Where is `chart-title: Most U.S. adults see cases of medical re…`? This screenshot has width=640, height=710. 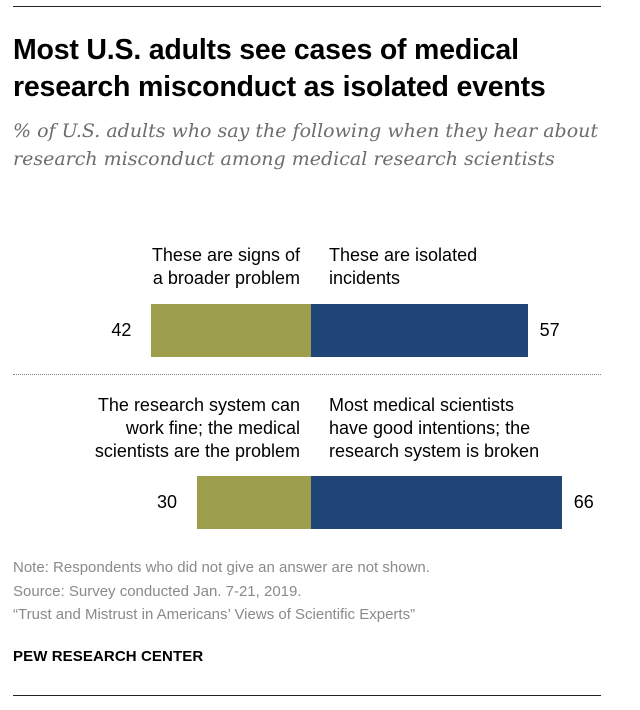 chart-title: Most U.S. adults see cases of medical re… is located at coordinates (279, 68).